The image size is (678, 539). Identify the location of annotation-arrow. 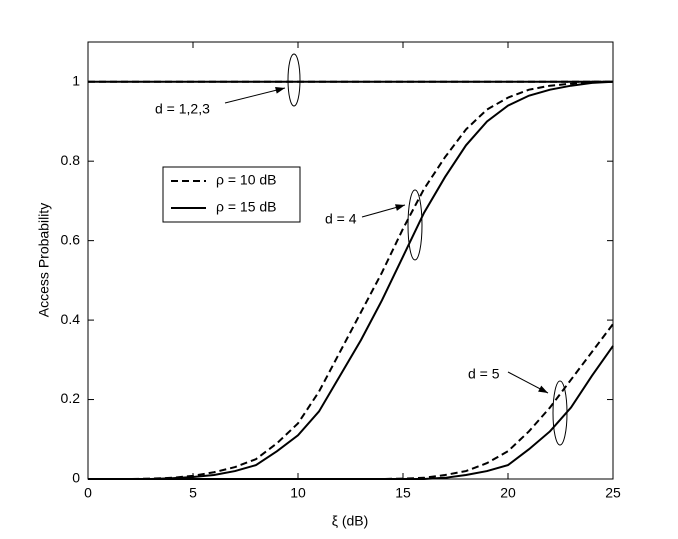
(255, 95).